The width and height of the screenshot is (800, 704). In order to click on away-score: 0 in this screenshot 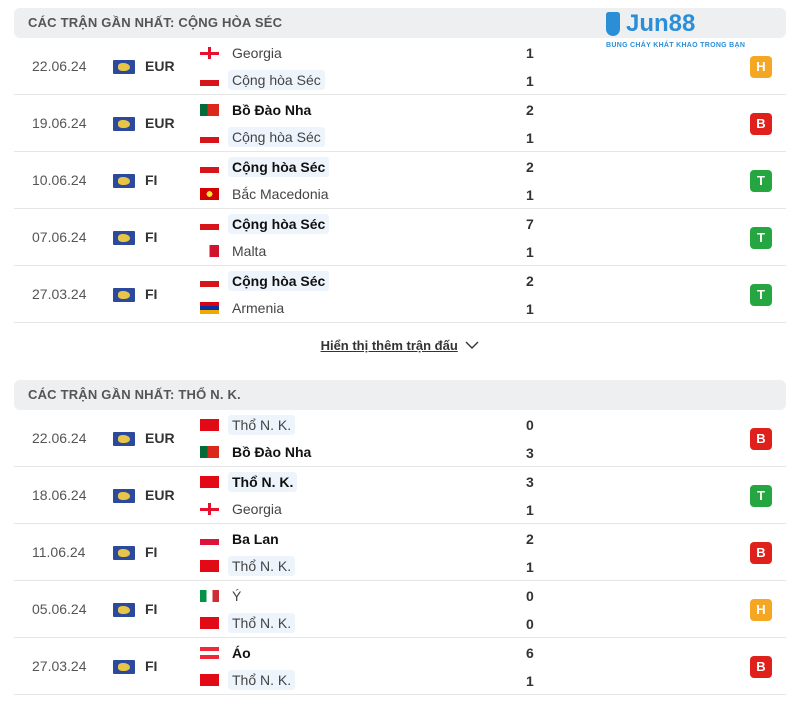, I will do `click(530, 624)`.